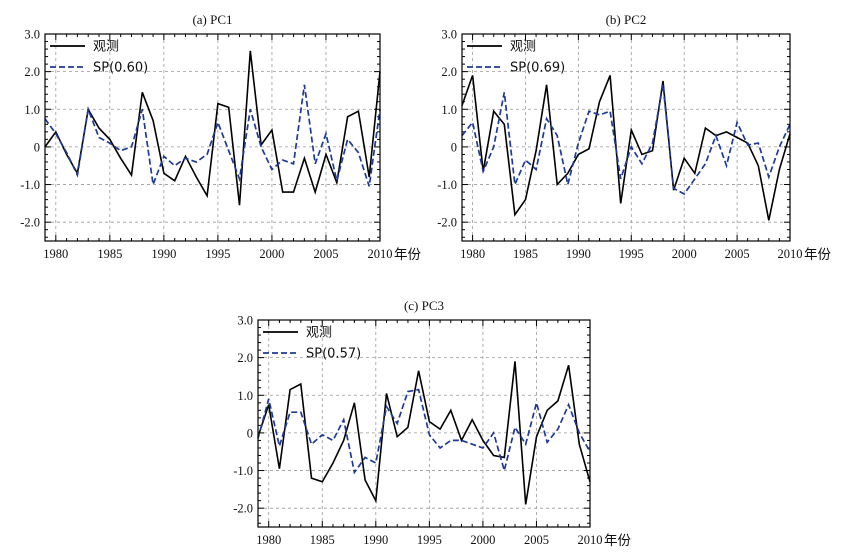 This screenshot has width=850, height=559. I want to click on legend-label: SP(0.60), so click(120, 68).